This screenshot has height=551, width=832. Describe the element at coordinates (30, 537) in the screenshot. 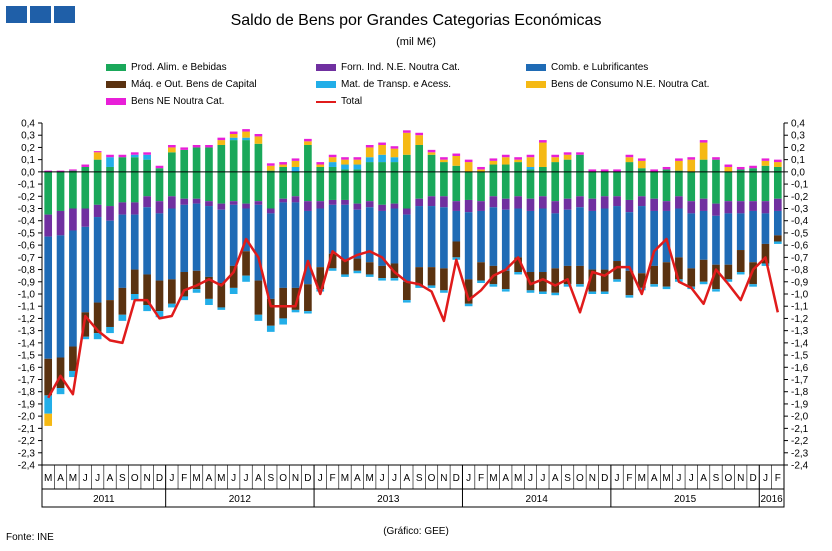

I see `chart-source: Fonte: INE` at that location.